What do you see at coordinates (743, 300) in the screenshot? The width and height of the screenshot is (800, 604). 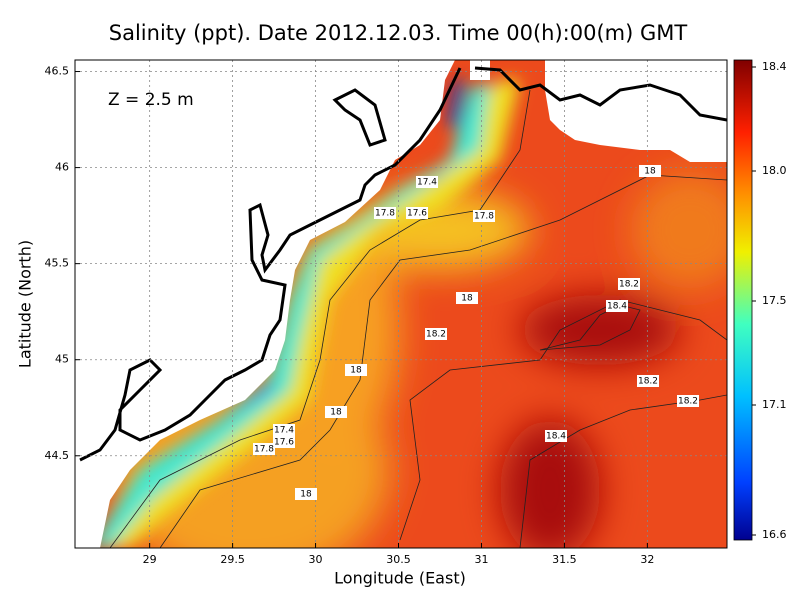 I see `colorbar` at bounding box center [743, 300].